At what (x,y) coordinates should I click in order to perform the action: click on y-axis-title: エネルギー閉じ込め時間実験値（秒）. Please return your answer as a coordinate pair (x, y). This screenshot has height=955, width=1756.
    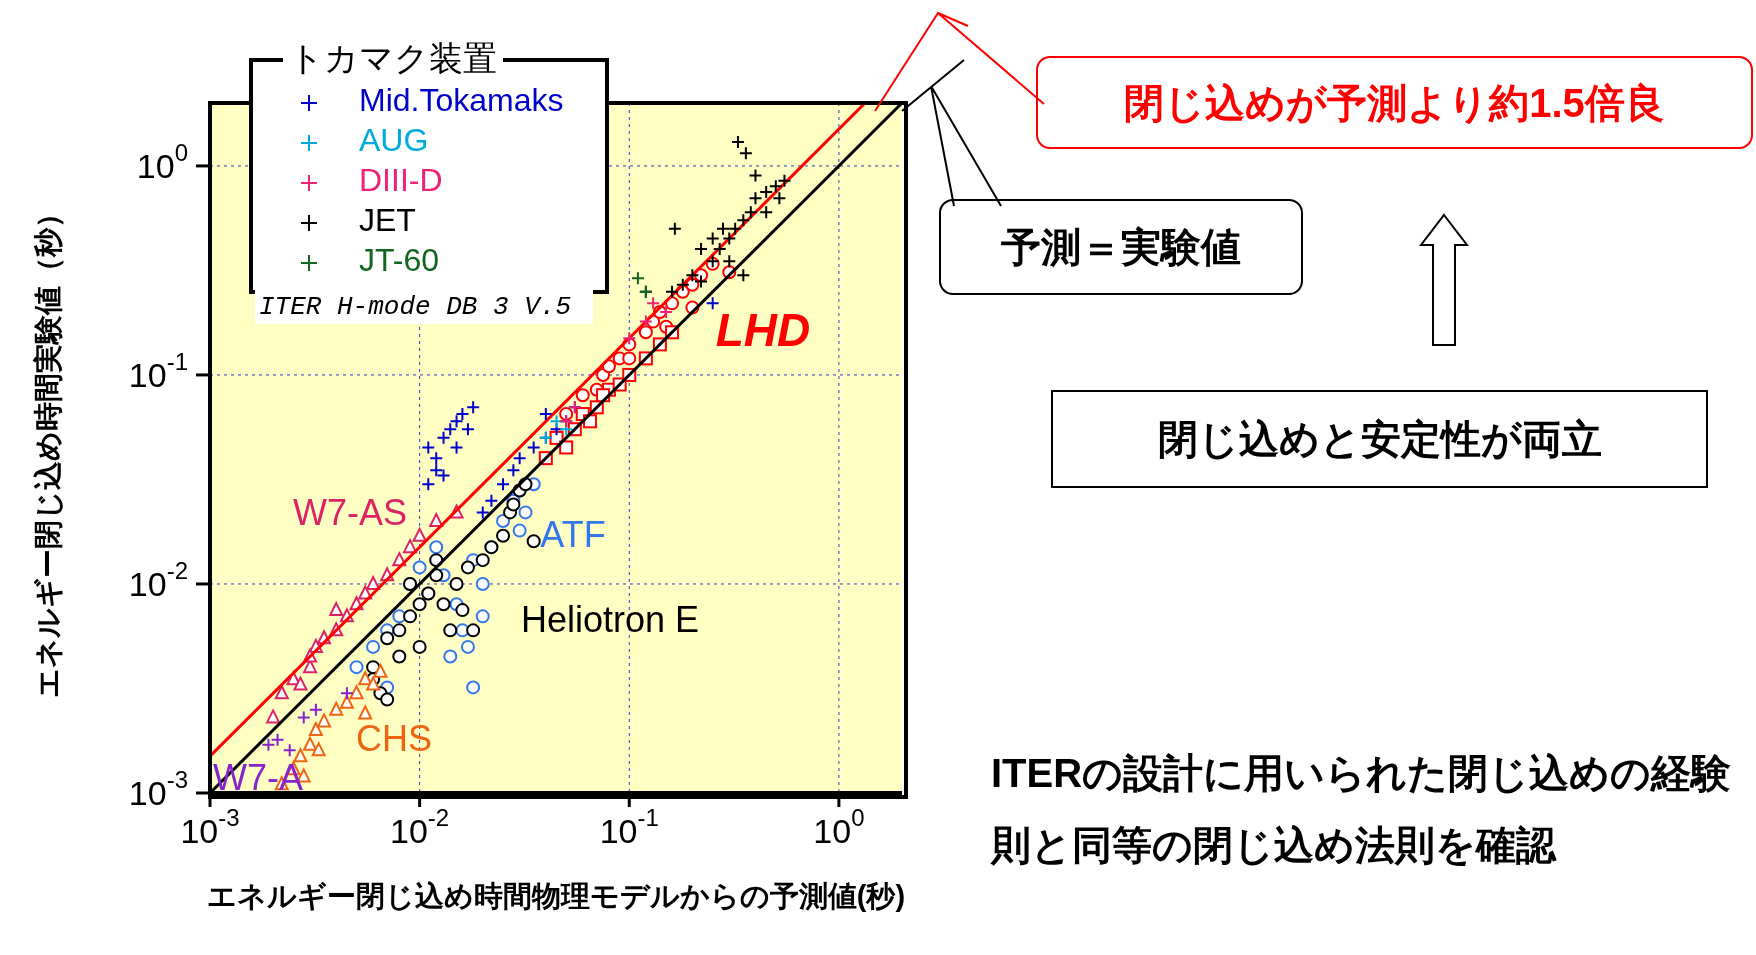
    Looking at the image, I should click on (48, 448).